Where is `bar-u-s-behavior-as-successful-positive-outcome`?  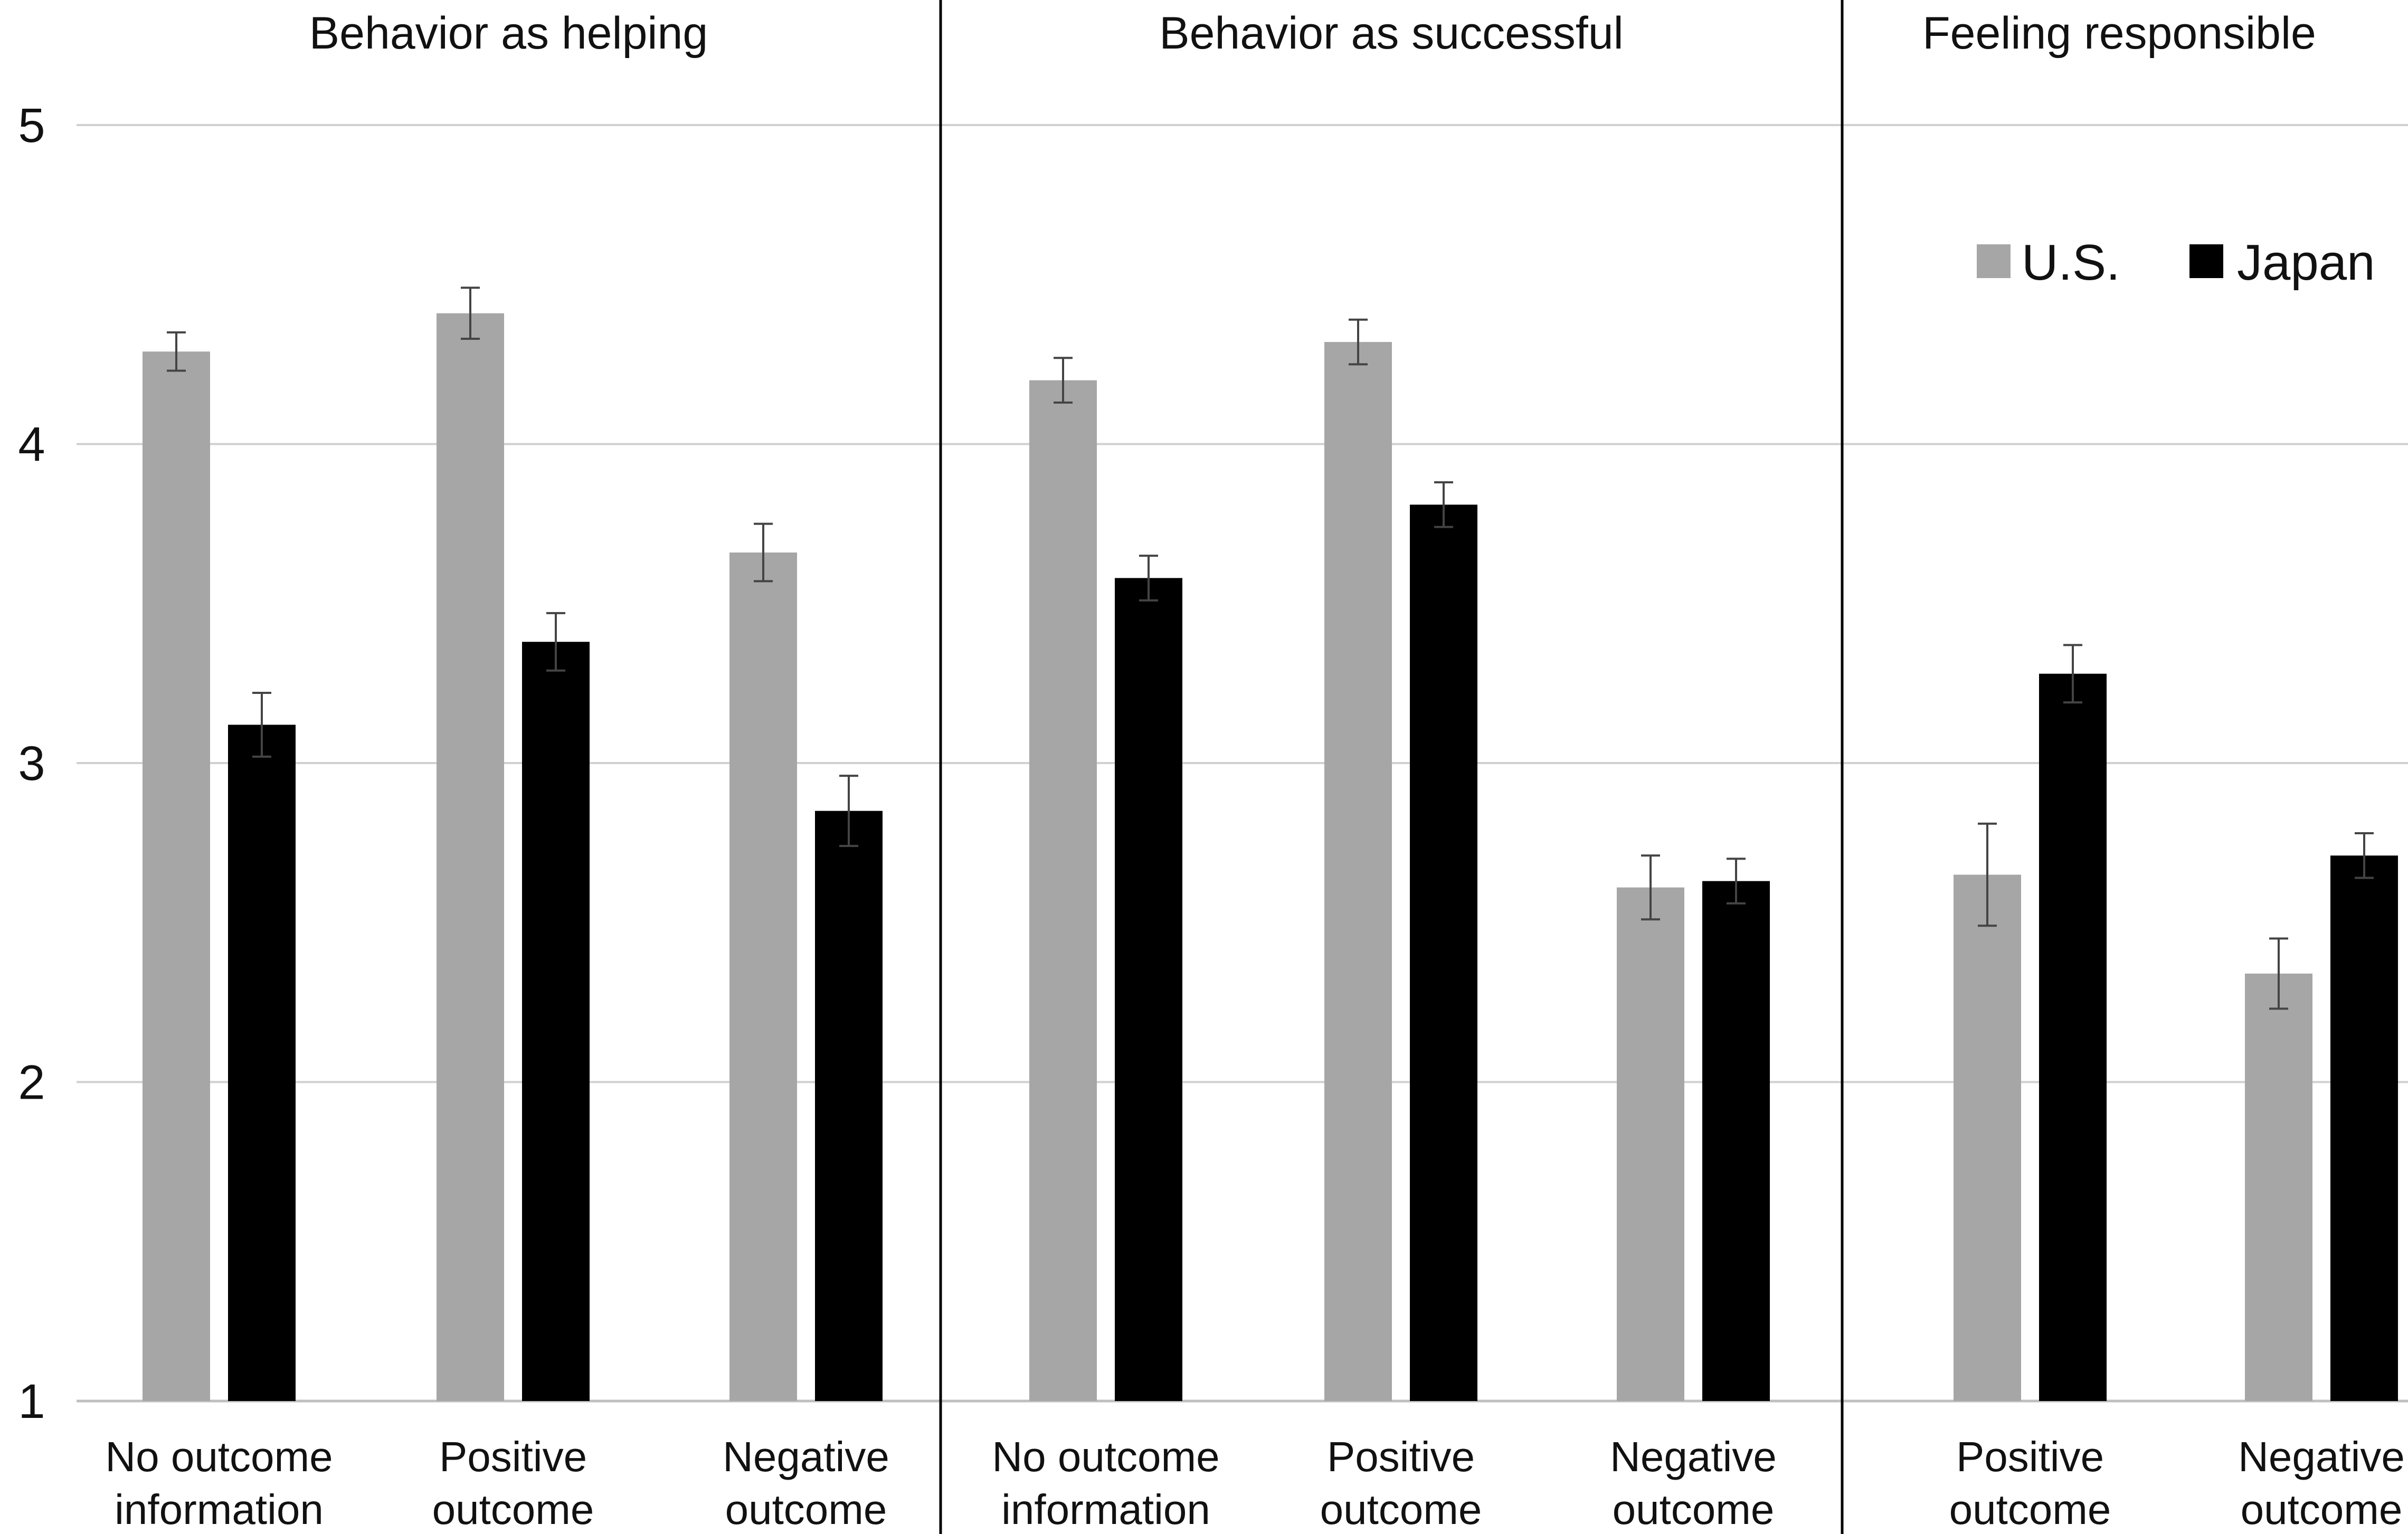
bar-u-s-behavior-as-successful-positive-outcome is located at coordinates (1358, 872).